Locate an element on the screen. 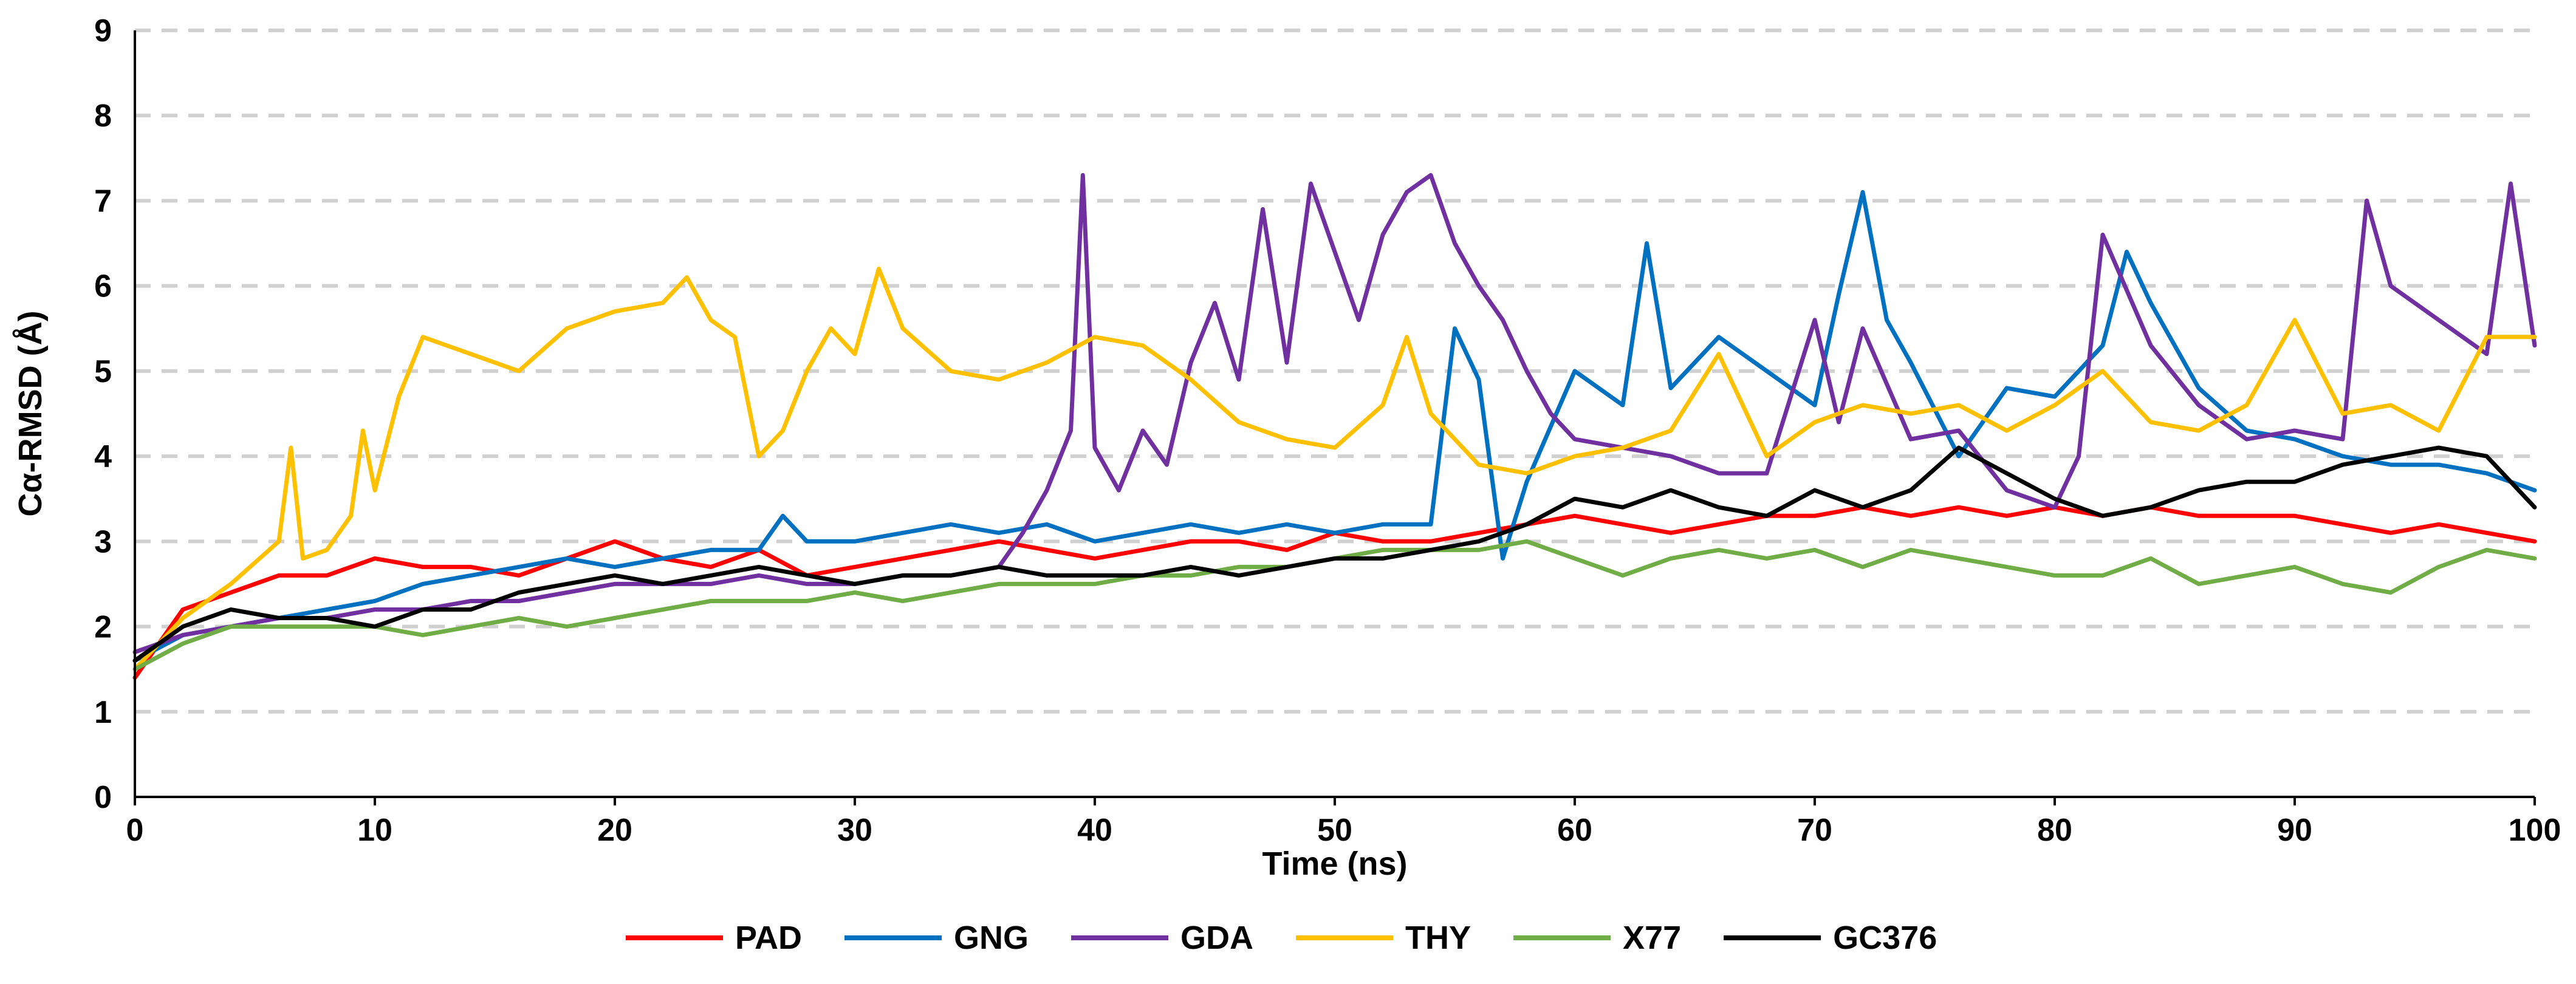  x-tick-labels: 0 10 20 30 40 50 60 70 80 90 100 is located at coordinates (1343, 822).